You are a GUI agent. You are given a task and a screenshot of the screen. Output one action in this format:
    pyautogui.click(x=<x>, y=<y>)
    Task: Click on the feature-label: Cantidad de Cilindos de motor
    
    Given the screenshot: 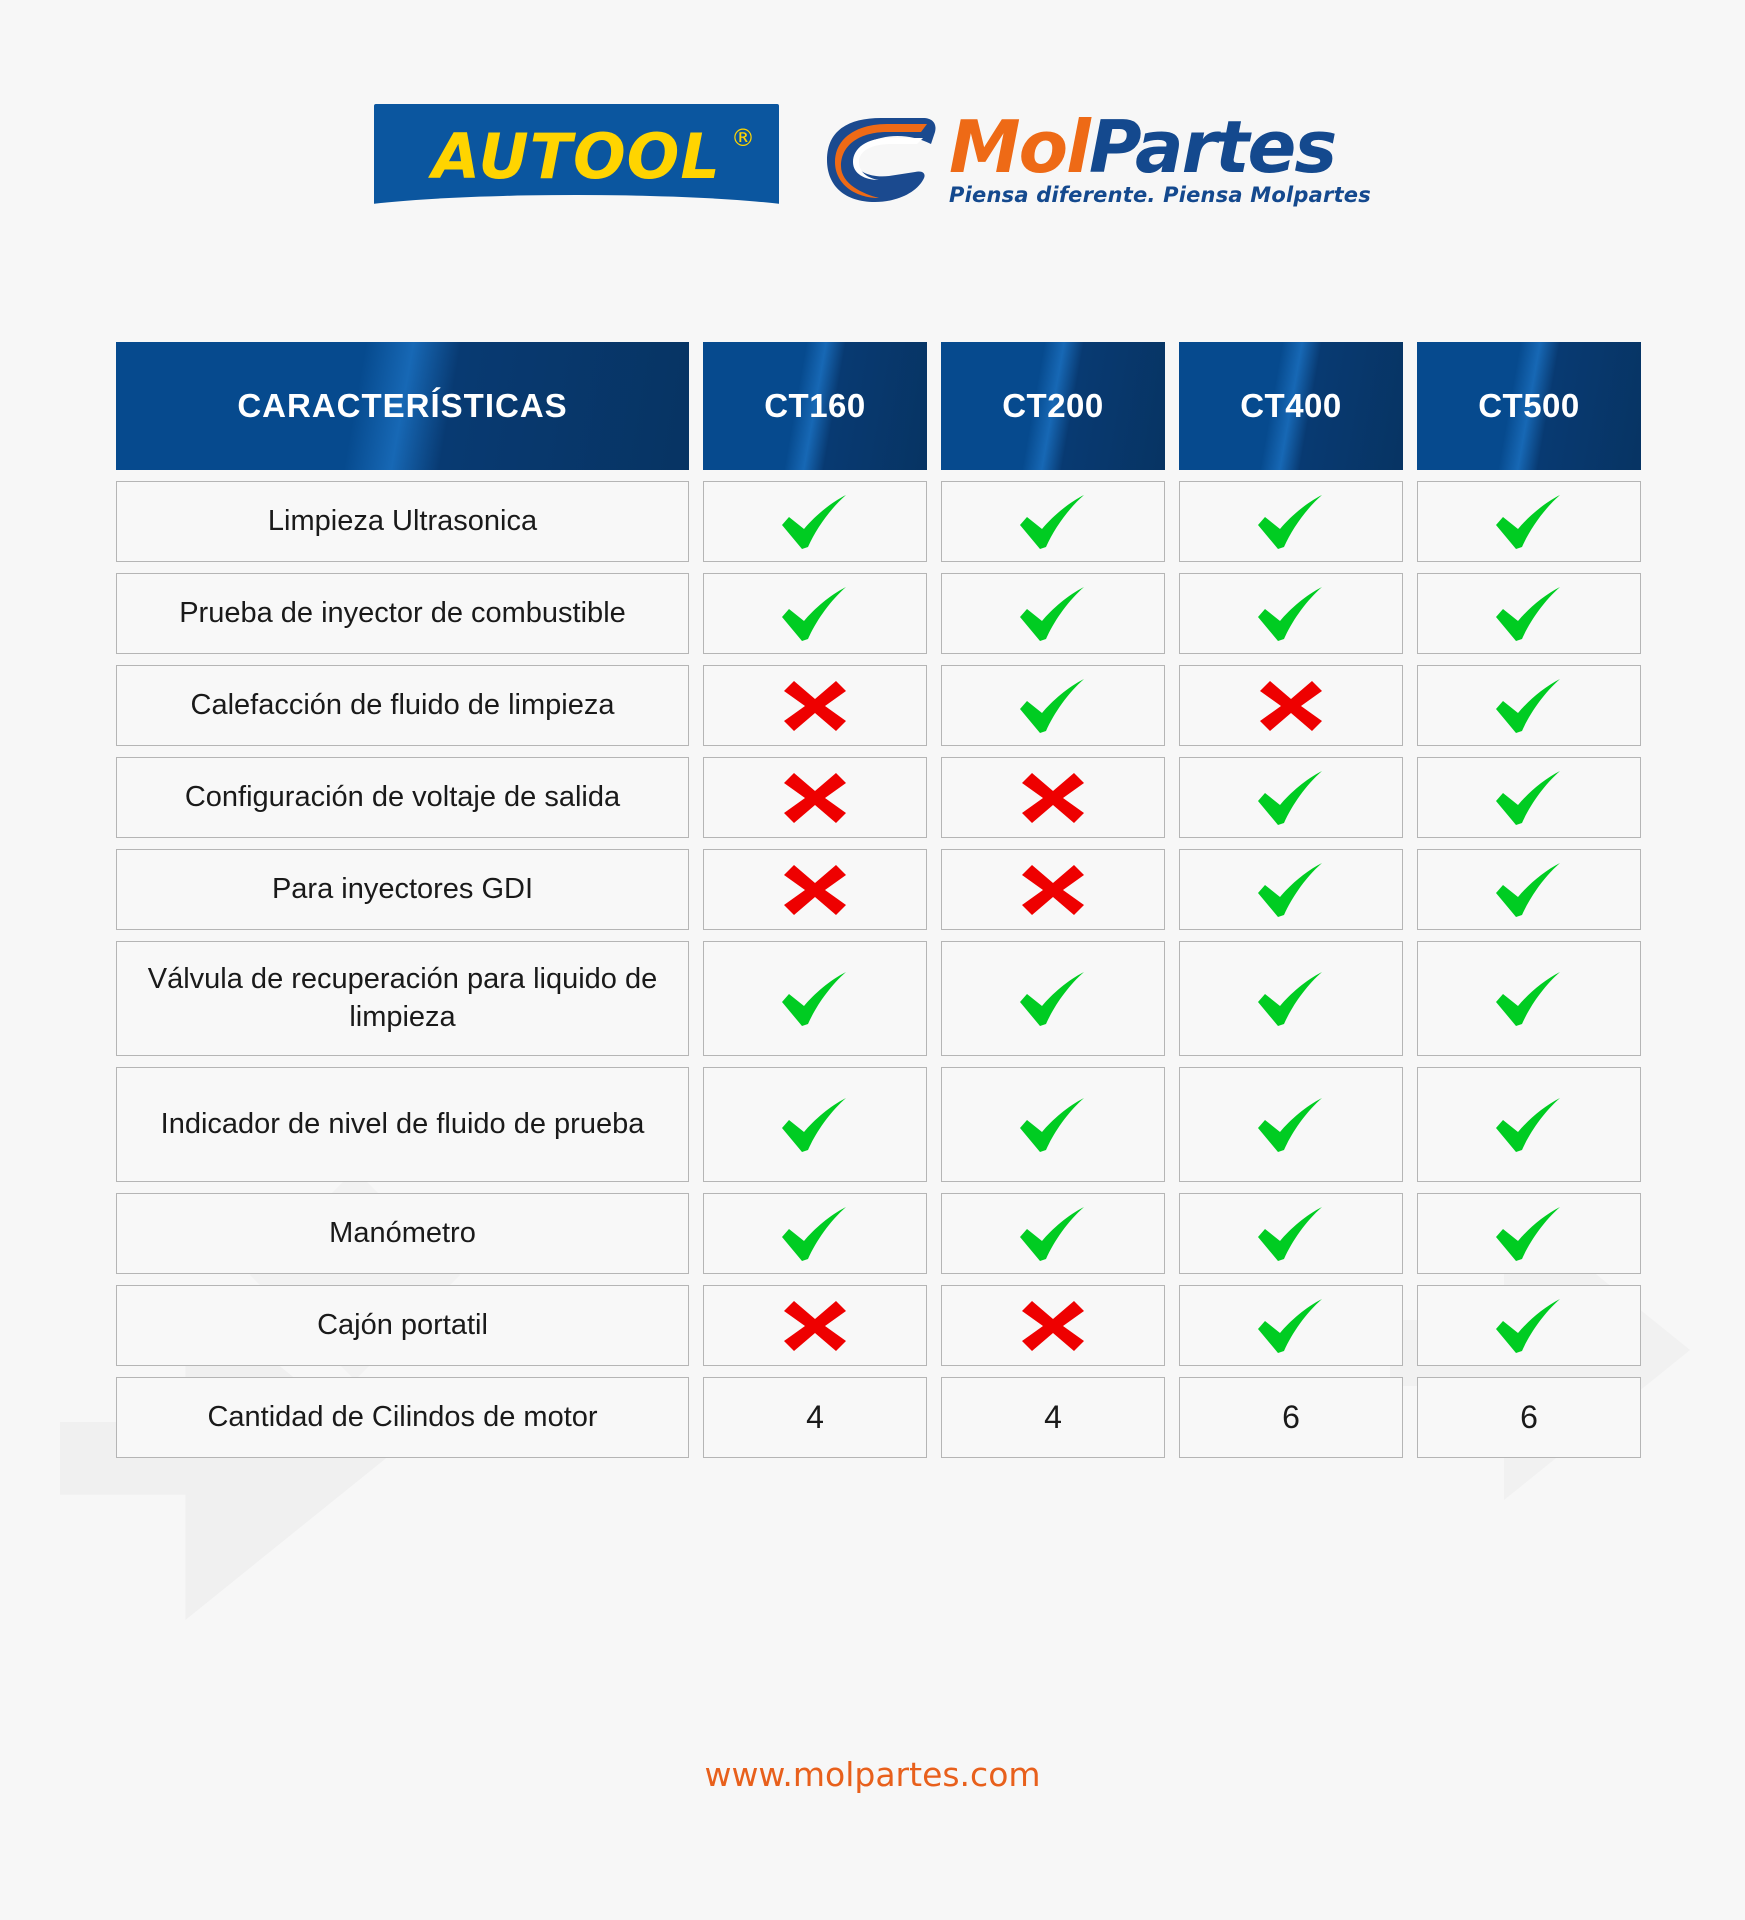 What is the action you would take?
    pyautogui.click(x=402, y=1417)
    